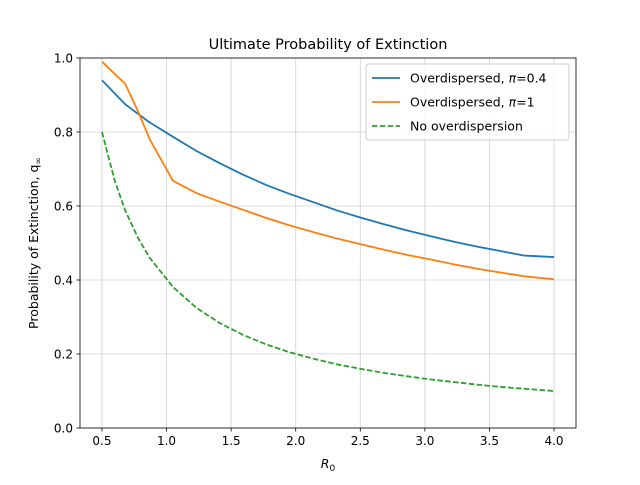  Describe the element at coordinates (63, 206) in the screenshot. I see `y-tick-label: 0.6` at that location.